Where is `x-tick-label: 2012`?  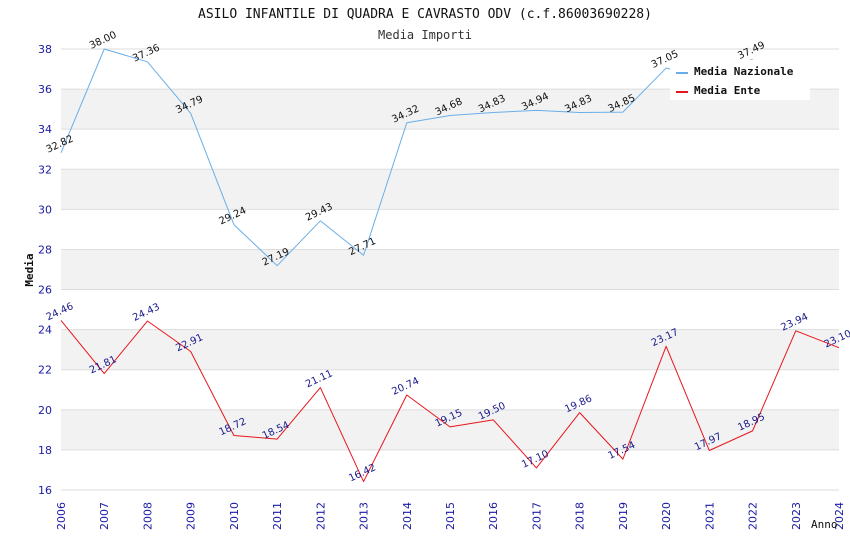
x-tick-label: 2012 is located at coordinates (320, 516).